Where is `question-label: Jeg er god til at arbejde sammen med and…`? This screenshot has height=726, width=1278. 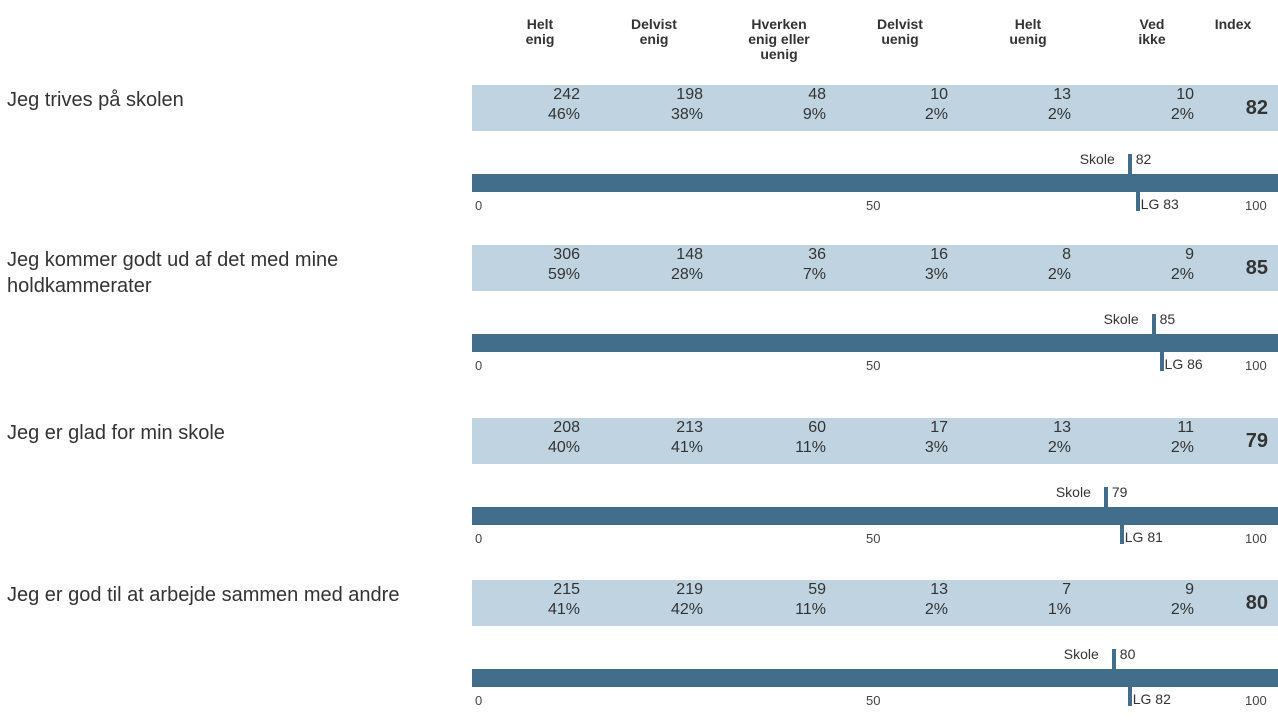
question-label: Jeg er god til at arbejde sammen med and… is located at coordinates (222, 595).